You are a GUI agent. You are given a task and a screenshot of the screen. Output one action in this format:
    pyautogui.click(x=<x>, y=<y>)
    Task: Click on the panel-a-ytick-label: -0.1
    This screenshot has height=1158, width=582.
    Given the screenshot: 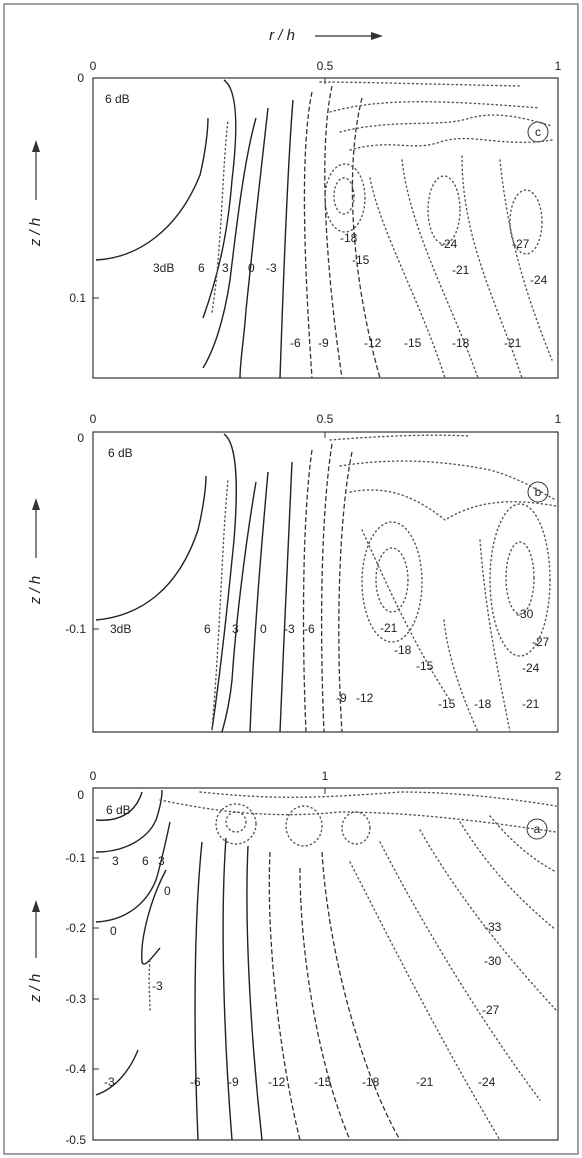 What is the action you would take?
    pyautogui.click(x=75, y=858)
    